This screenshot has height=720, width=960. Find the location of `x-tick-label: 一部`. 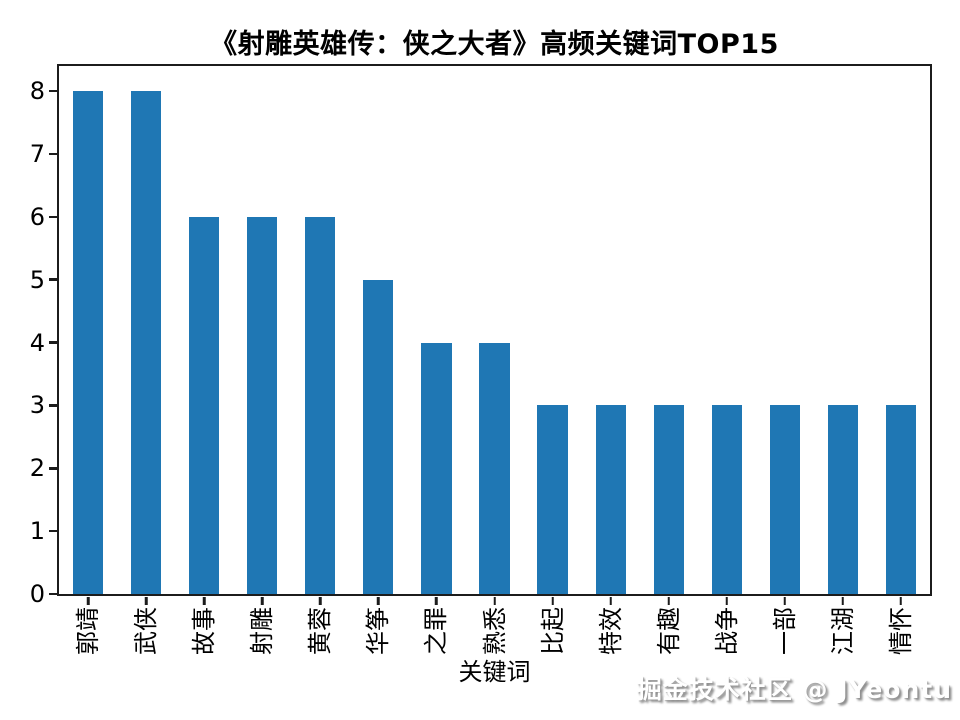

x-tick-label: 一部 is located at coordinates (784, 631).